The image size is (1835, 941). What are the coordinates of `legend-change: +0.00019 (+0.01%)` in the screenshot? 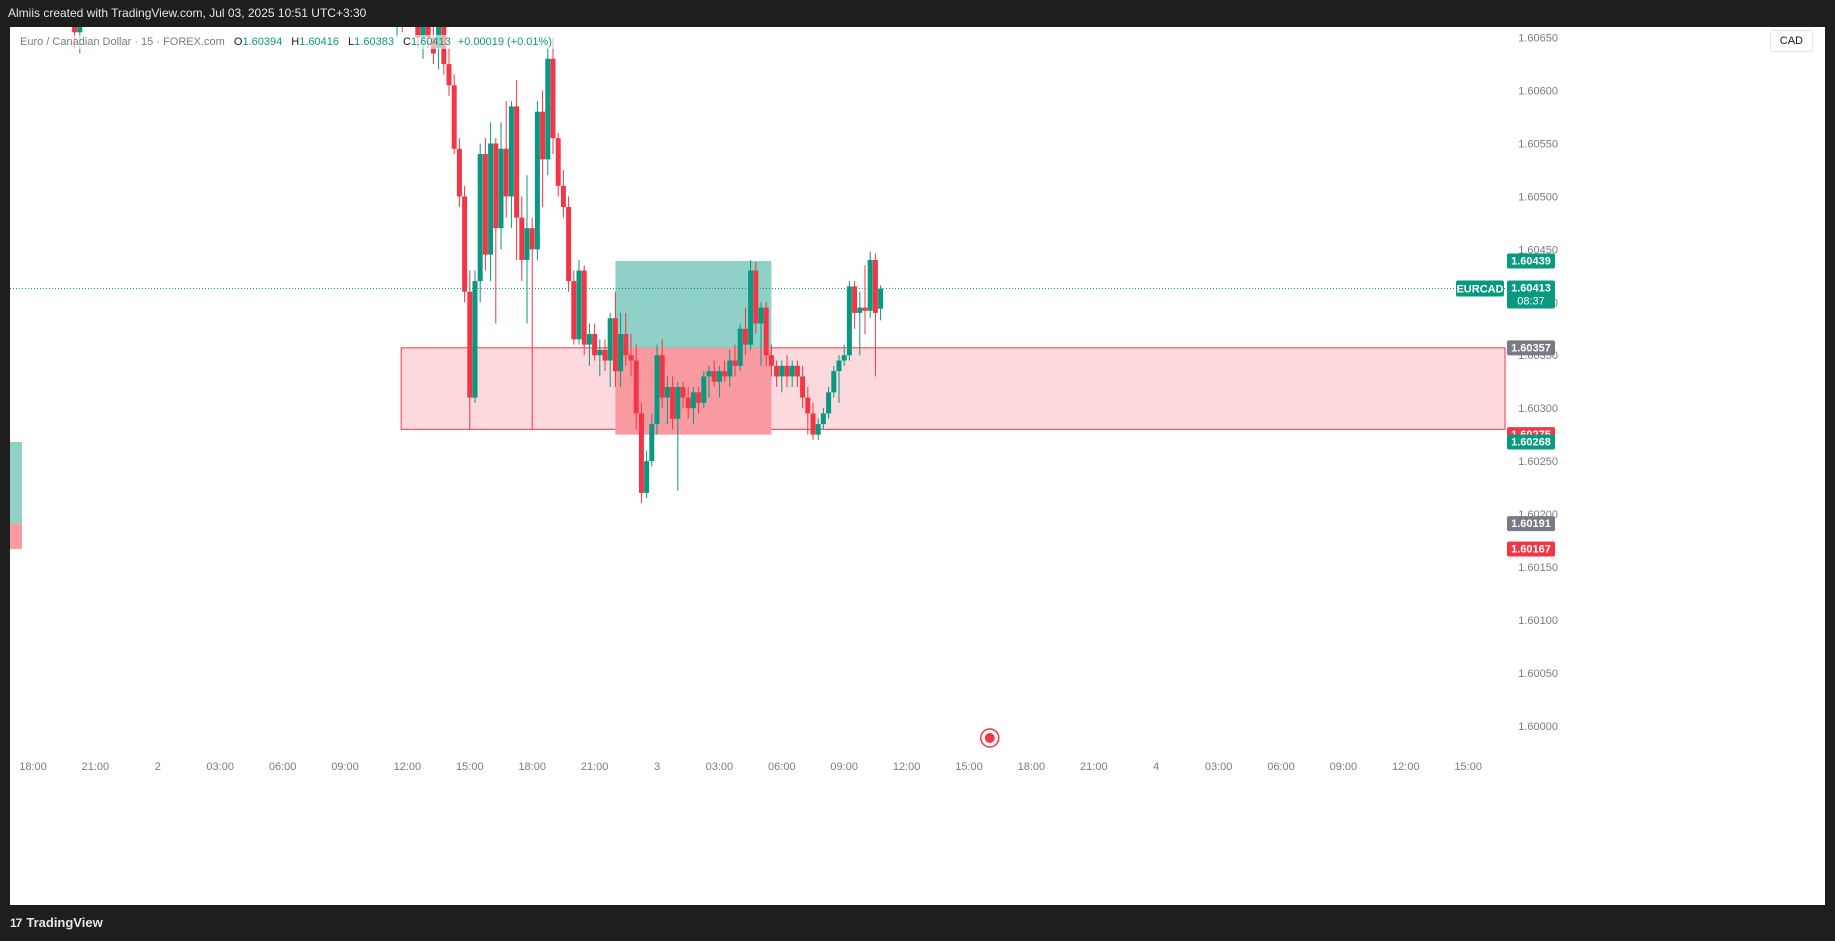 It's located at (504, 42).